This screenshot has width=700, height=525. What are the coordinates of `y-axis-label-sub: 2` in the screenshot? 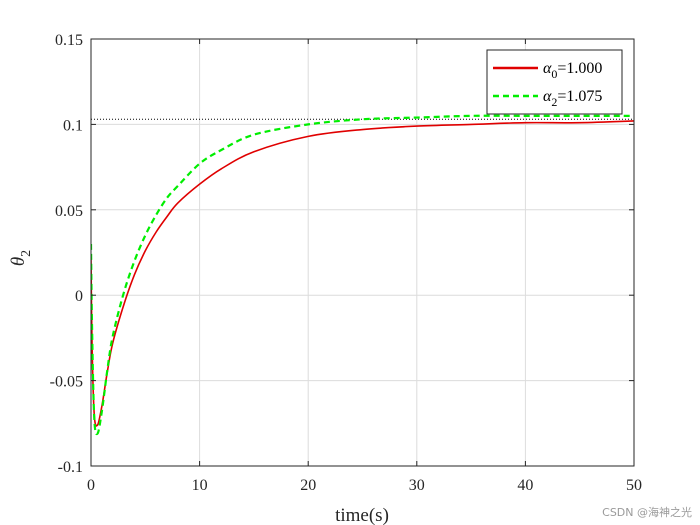 It's located at (26, 253).